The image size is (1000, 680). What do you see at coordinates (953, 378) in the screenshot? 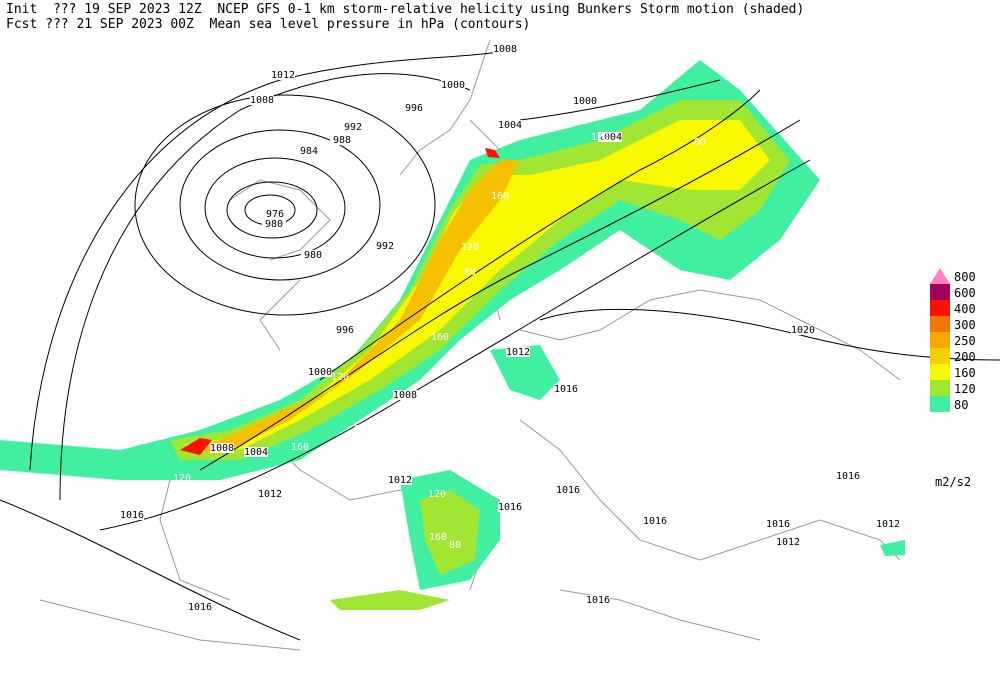
I see `legend: 80 120 160 200 250 300 400 600 800 m2/s2` at bounding box center [953, 378].